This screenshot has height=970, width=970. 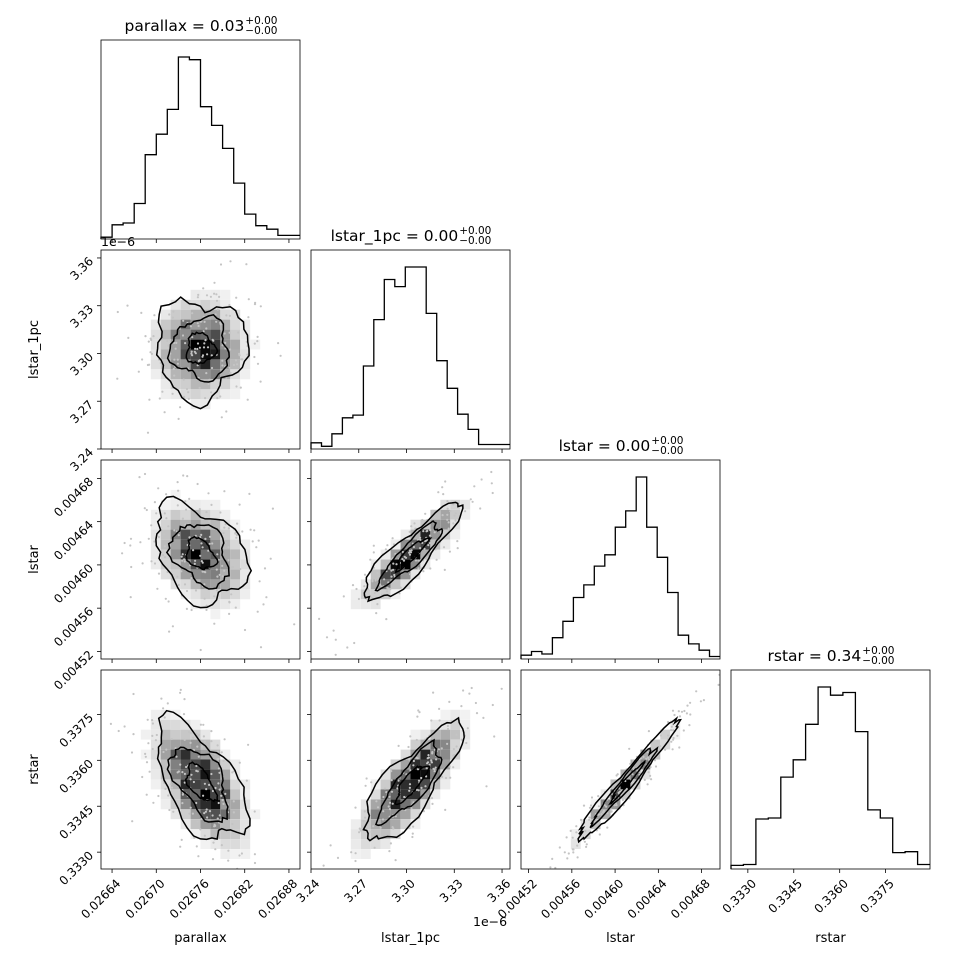 What do you see at coordinates (831, 896) in the screenshot?
I see `x-tick-label: 0.3360` at bounding box center [831, 896].